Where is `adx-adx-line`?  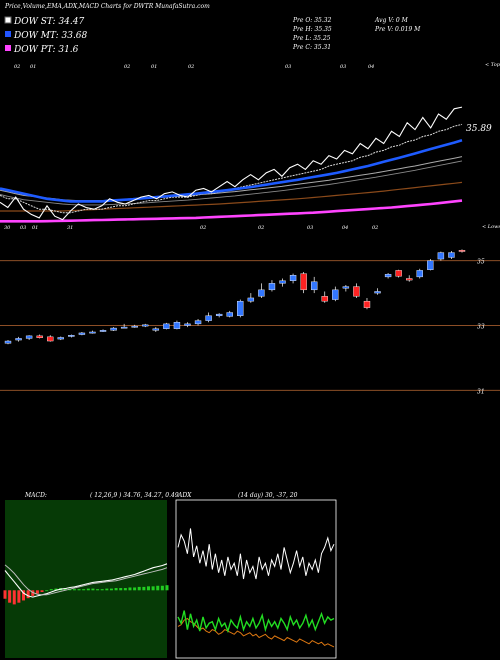 adx-adx-line is located at coordinates (256, 554).